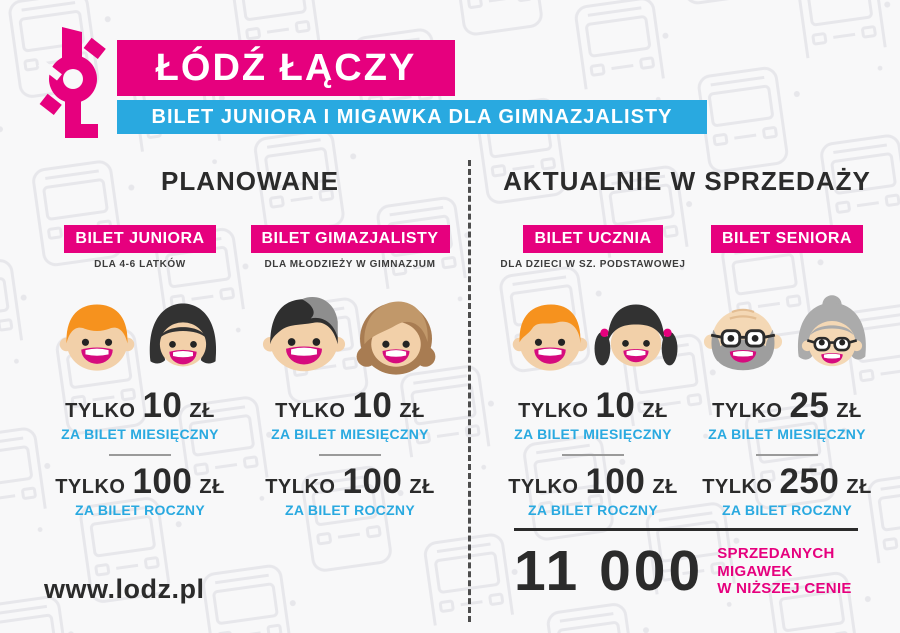 This screenshot has width=900, height=633. I want to click on stat-line: SPRZEDANYCH, so click(776, 553).